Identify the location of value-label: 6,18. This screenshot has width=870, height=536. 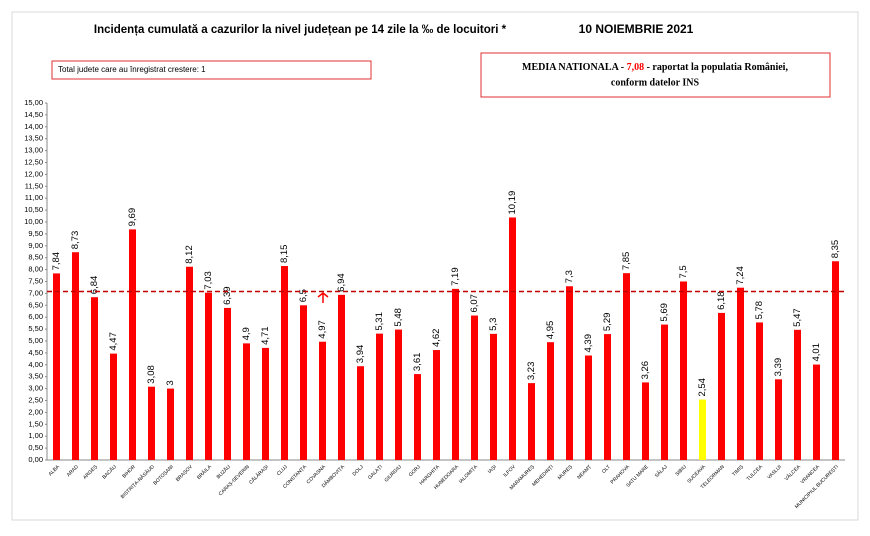
(721, 300).